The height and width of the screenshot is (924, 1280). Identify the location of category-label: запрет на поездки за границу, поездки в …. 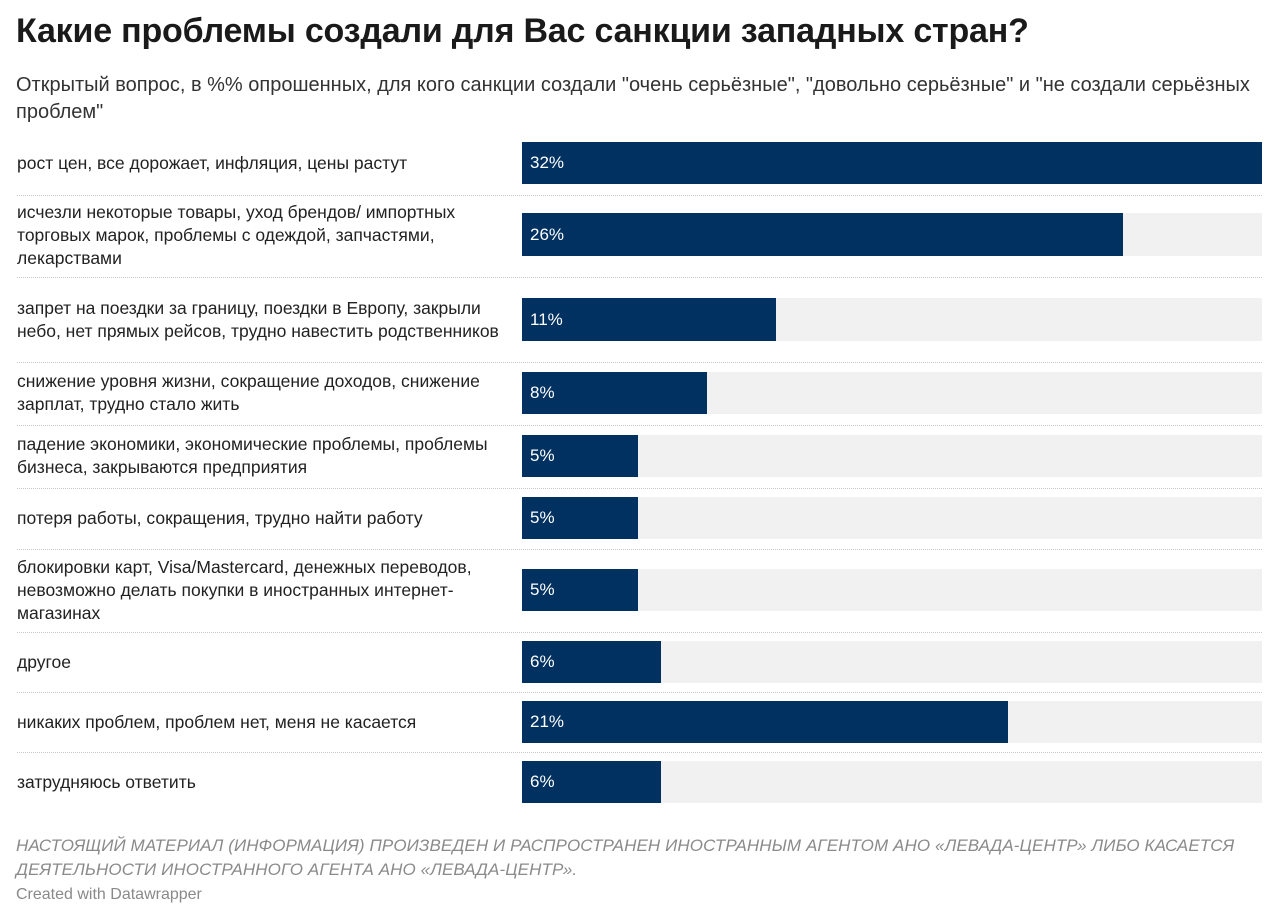
(258, 319).